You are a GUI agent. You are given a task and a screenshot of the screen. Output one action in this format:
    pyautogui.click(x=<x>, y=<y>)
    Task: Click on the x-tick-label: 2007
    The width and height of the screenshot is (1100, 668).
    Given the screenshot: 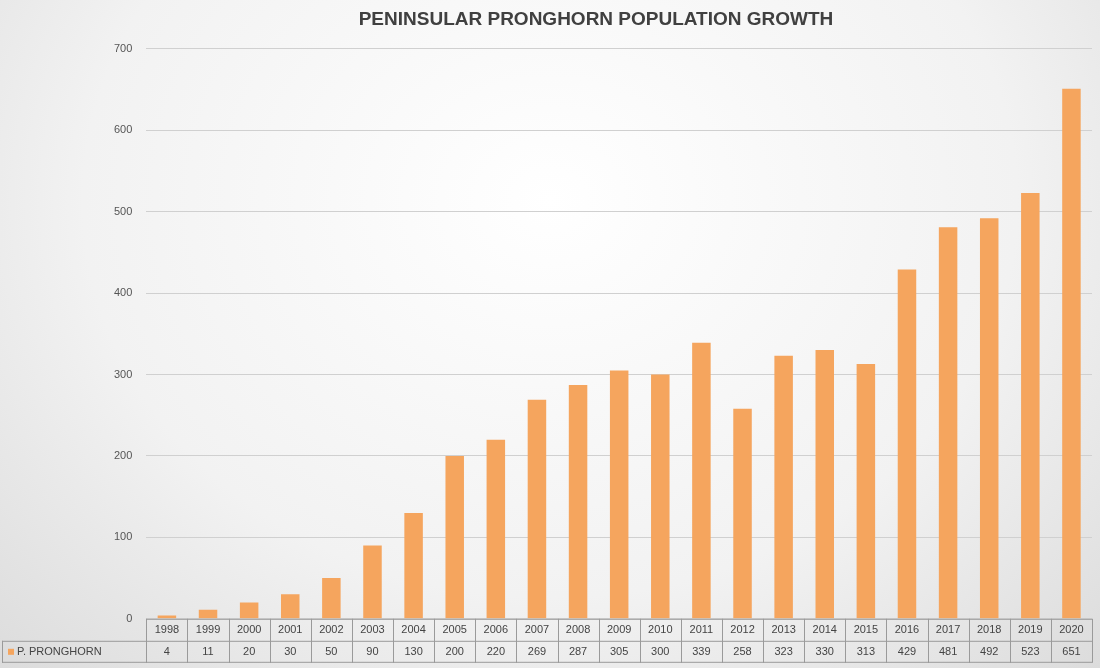 What is the action you would take?
    pyautogui.click(x=537, y=629)
    